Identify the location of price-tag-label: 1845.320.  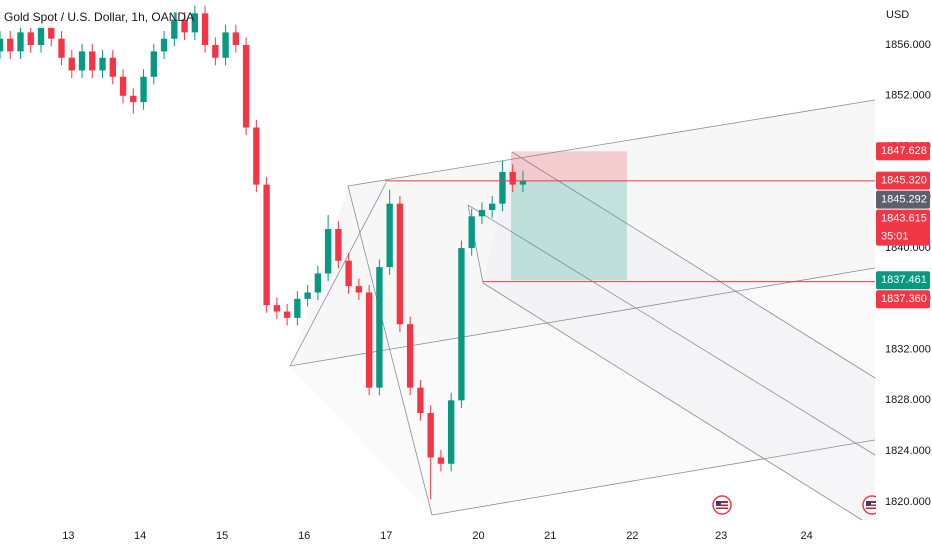
(904, 180).